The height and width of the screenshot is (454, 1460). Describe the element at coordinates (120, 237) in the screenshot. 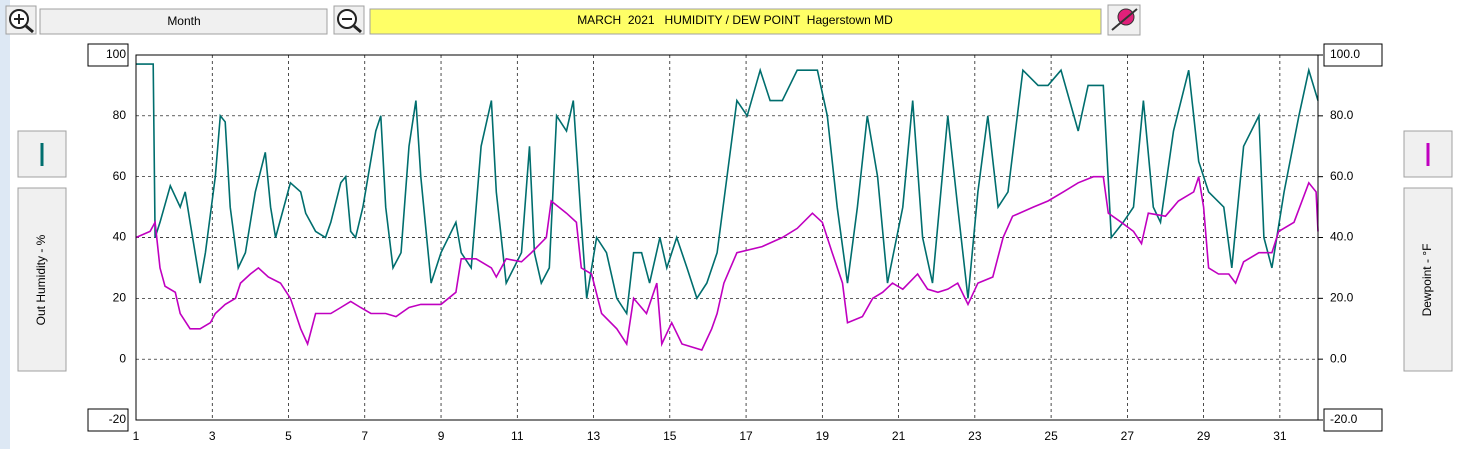

I see `y-tick-label: 40` at that location.